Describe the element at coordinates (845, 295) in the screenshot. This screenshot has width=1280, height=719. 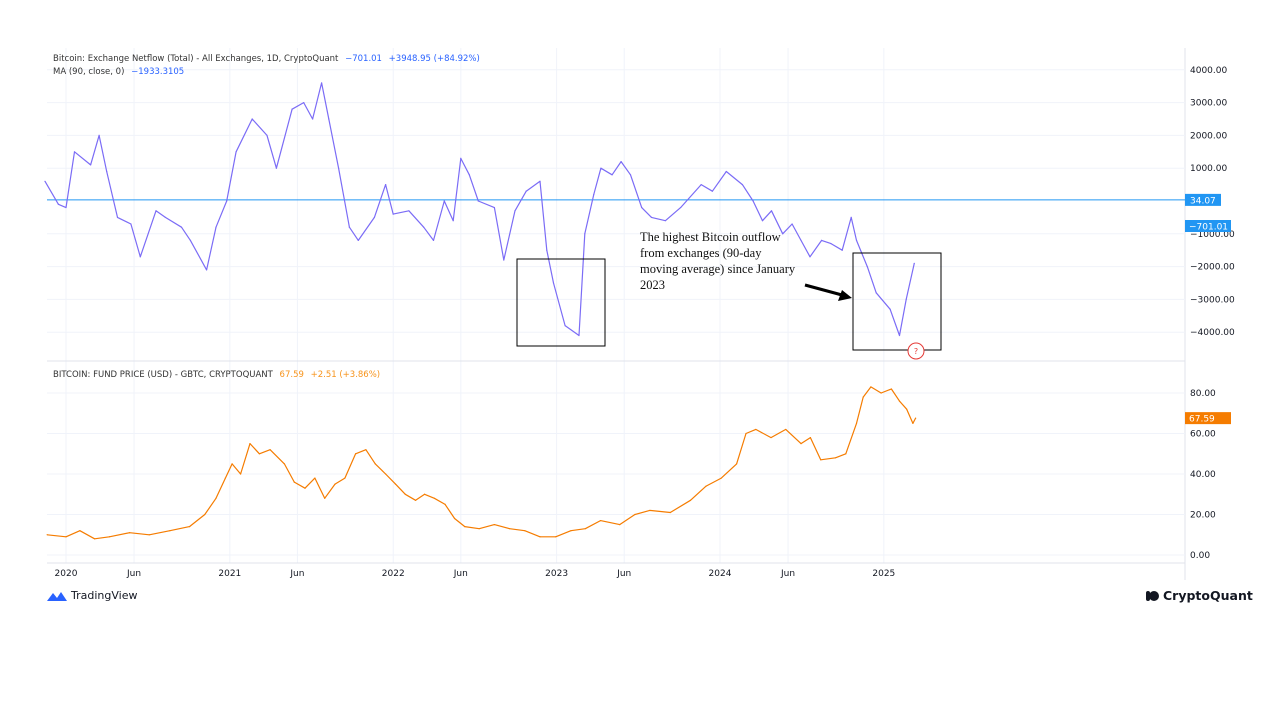
I see `arrow-head-icon` at that location.